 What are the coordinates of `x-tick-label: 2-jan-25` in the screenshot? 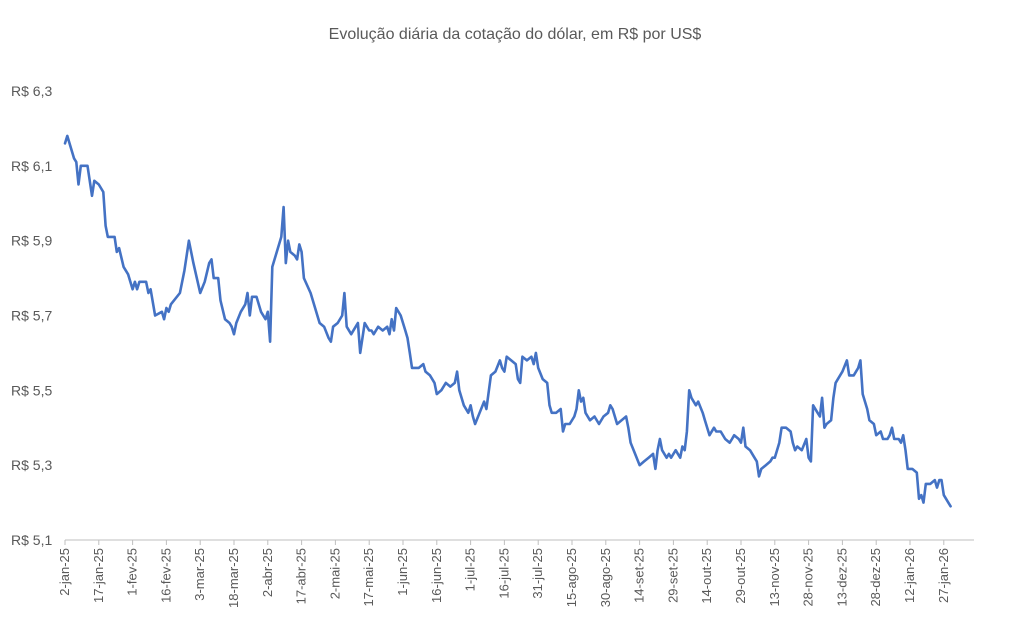 It's located at (64, 572).